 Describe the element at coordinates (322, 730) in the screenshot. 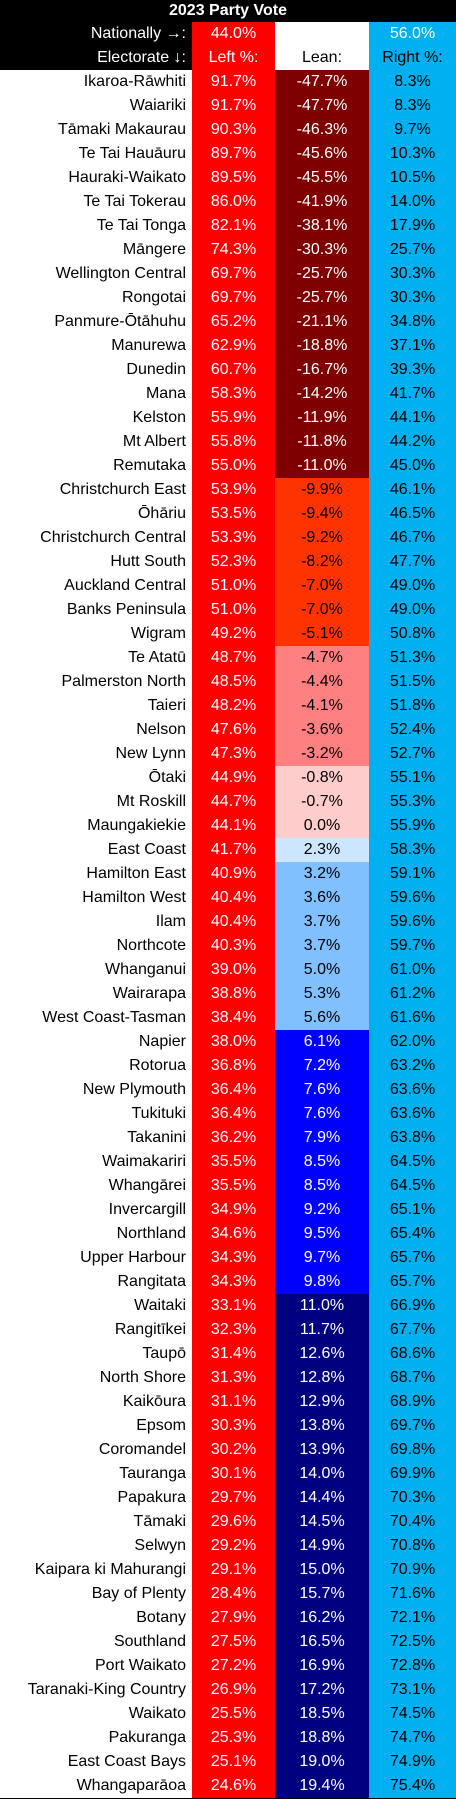

I see `lean-value: -3.6%` at that location.